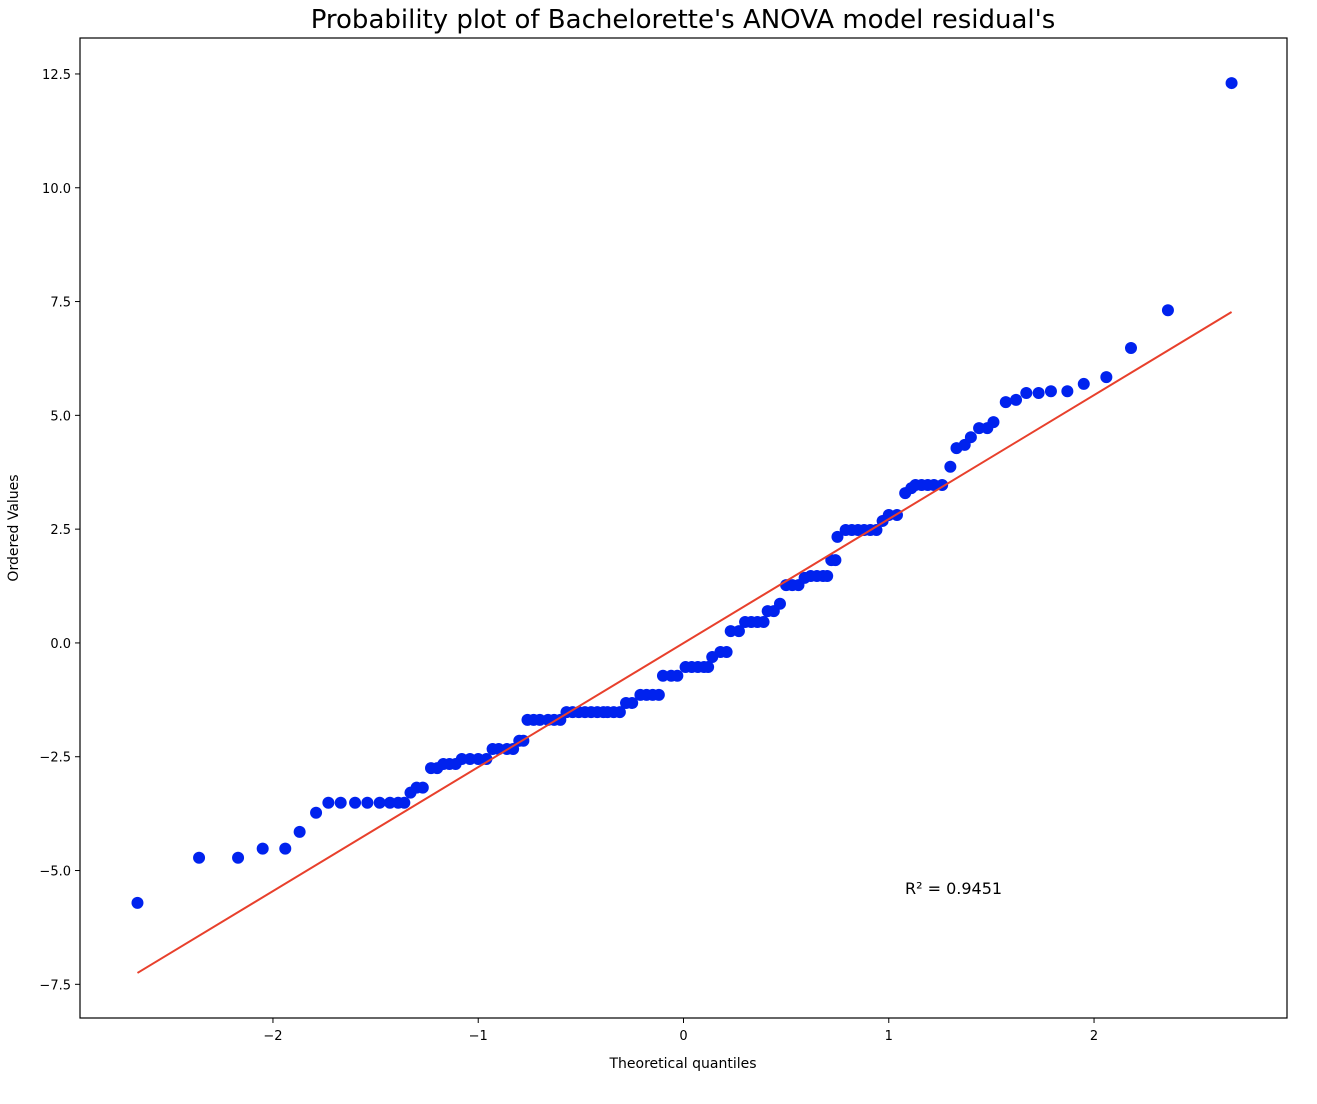 The height and width of the screenshot is (1104, 1317). Describe the element at coordinates (60, 644) in the screenshot. I see `y-tick-label: 0.0` at that location.